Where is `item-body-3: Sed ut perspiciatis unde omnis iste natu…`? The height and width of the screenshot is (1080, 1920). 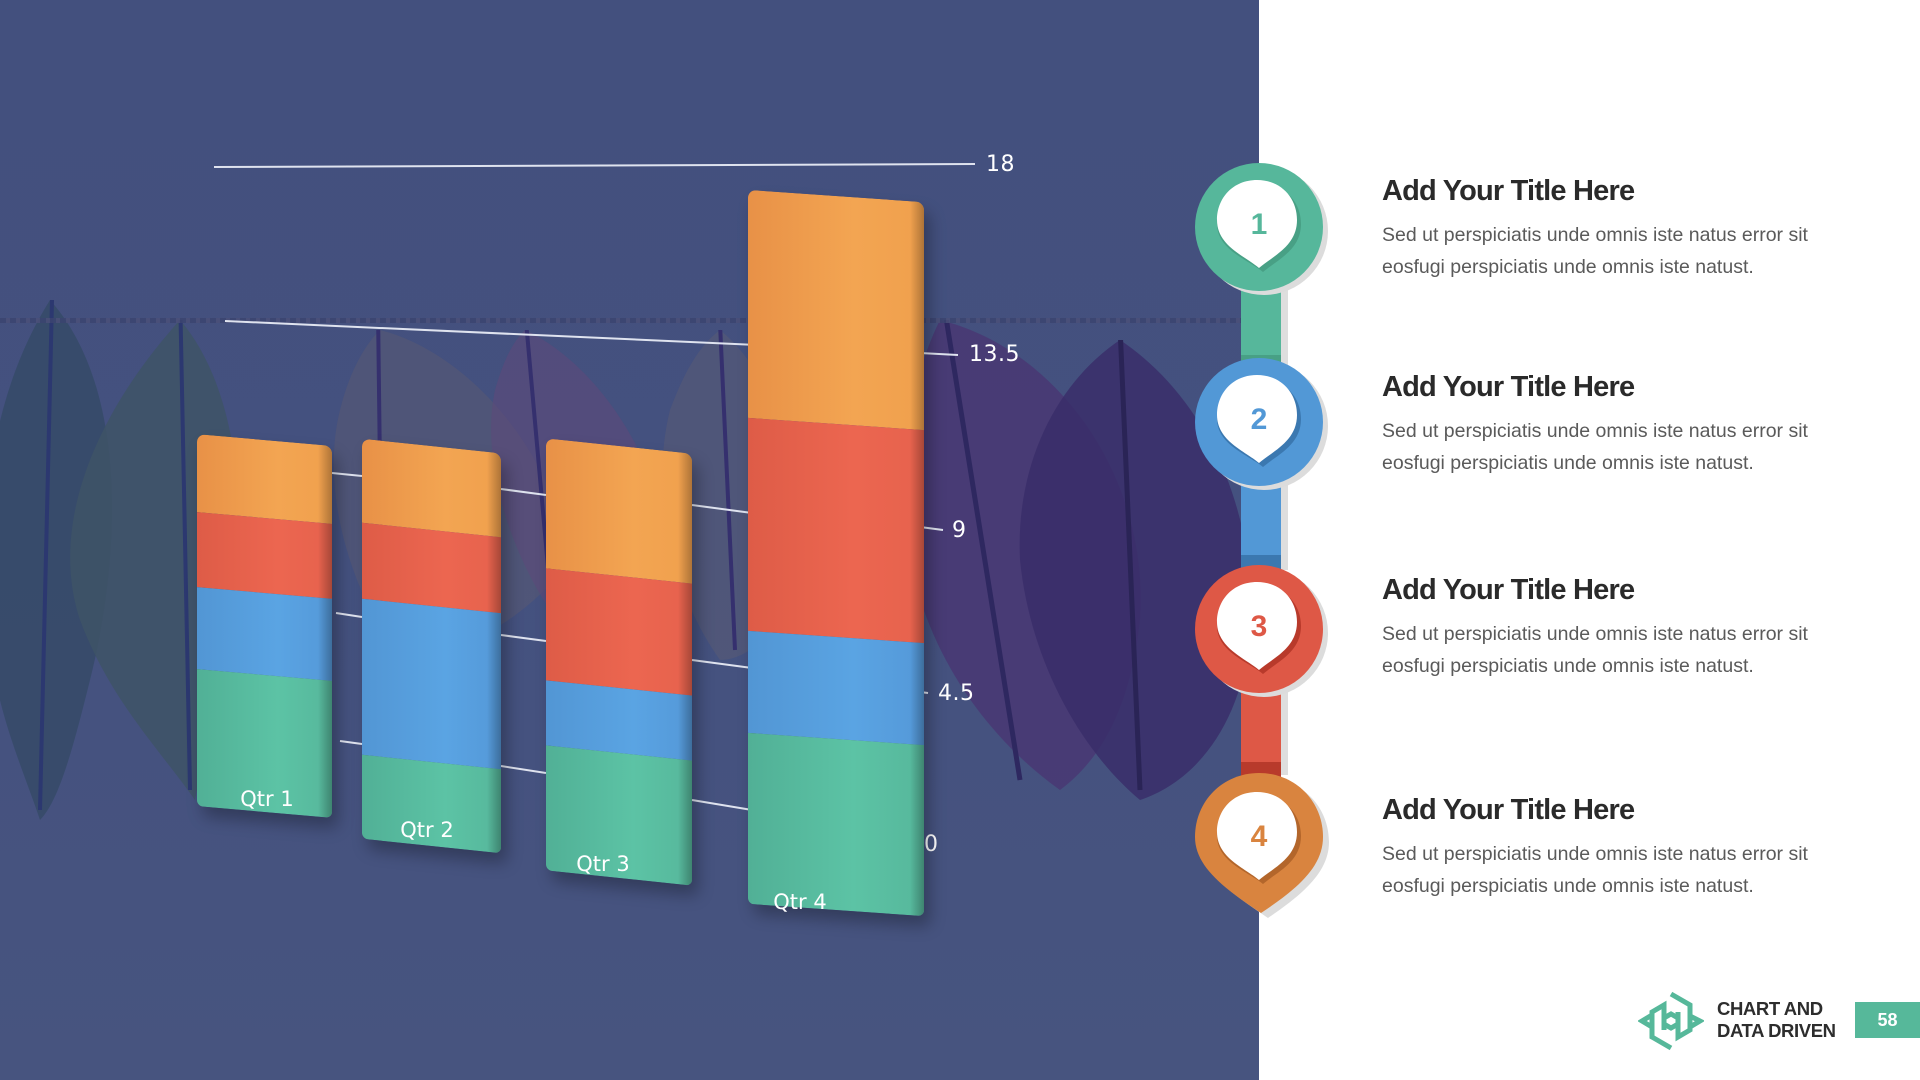 item-body-3: Sed ut perspiciatis unde omnis iste natu… is located at coordinates (1595, 650).